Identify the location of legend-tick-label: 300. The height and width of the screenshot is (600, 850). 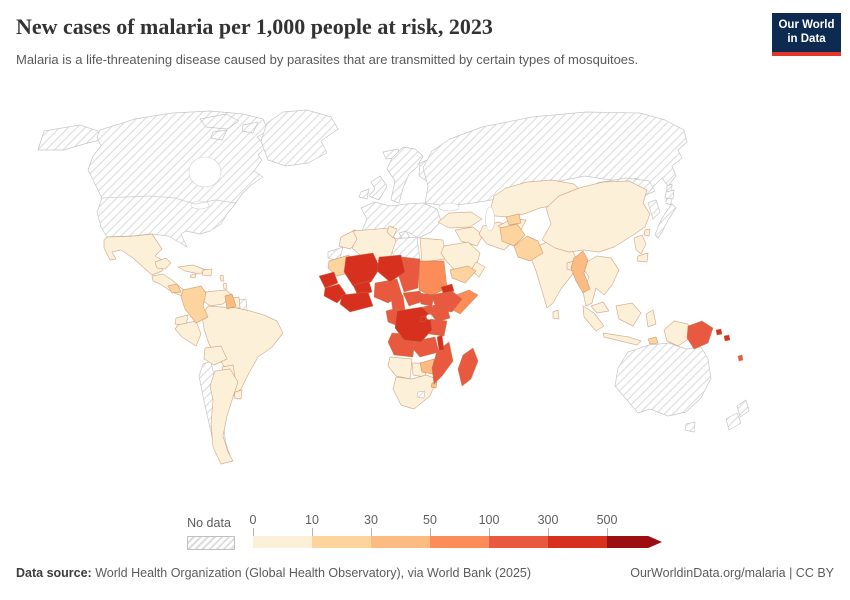
(548, 520).